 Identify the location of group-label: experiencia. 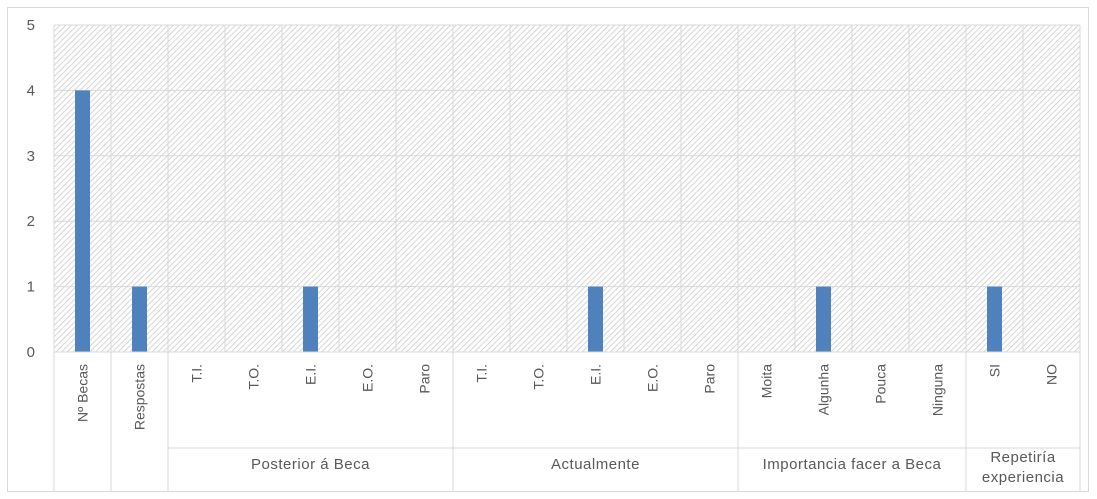
(1023, 477).